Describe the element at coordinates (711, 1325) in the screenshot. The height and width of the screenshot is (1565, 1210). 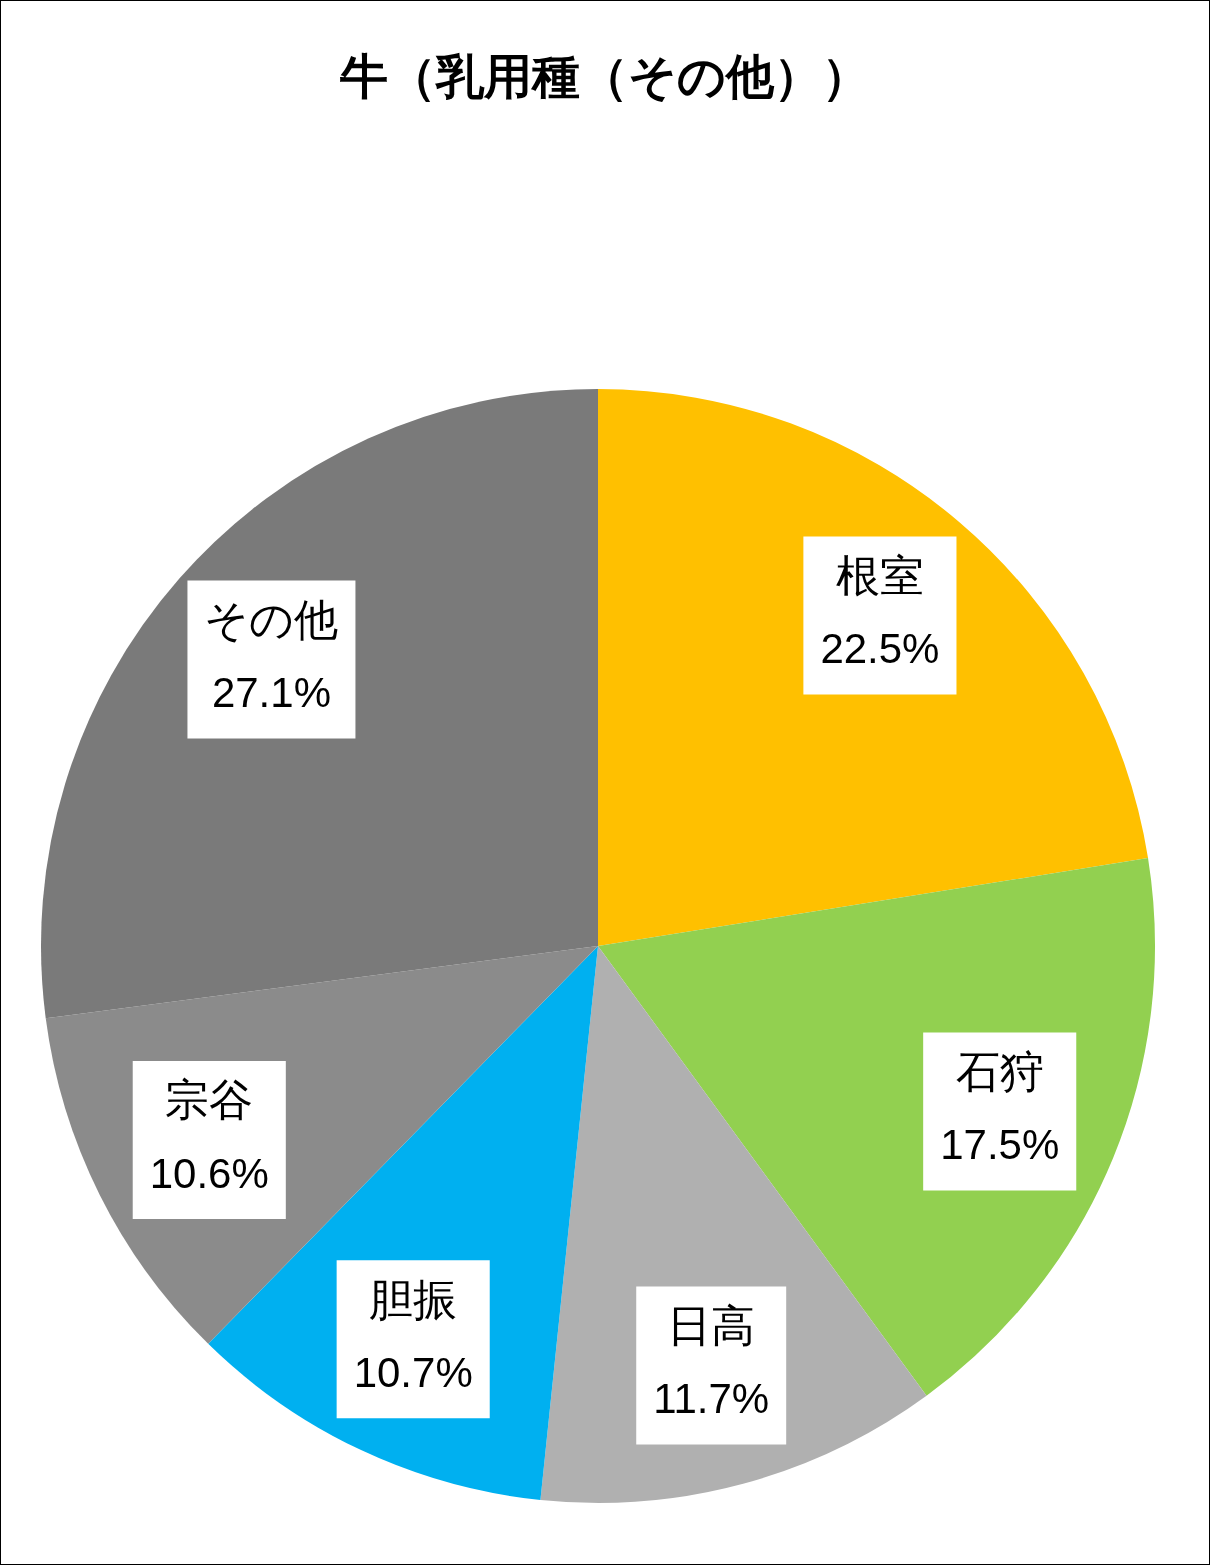
I see `slice-label: 日高` at that location.